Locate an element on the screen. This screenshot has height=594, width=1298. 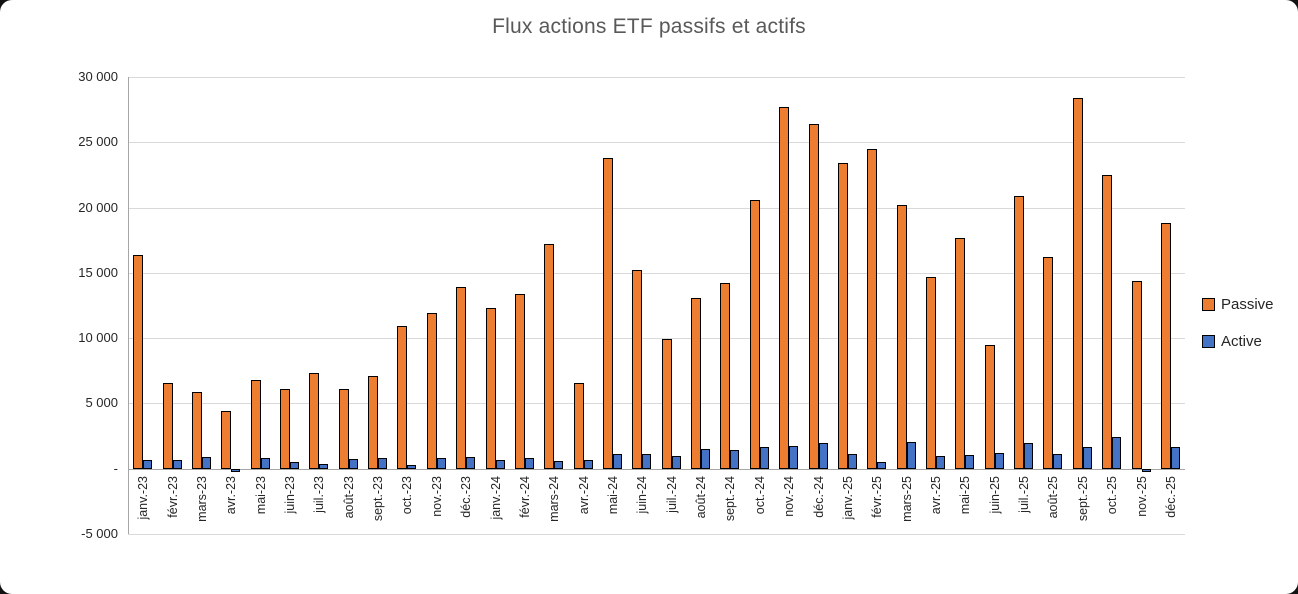
x-axis-label: mars-23 is located at coordinates (201, 498).